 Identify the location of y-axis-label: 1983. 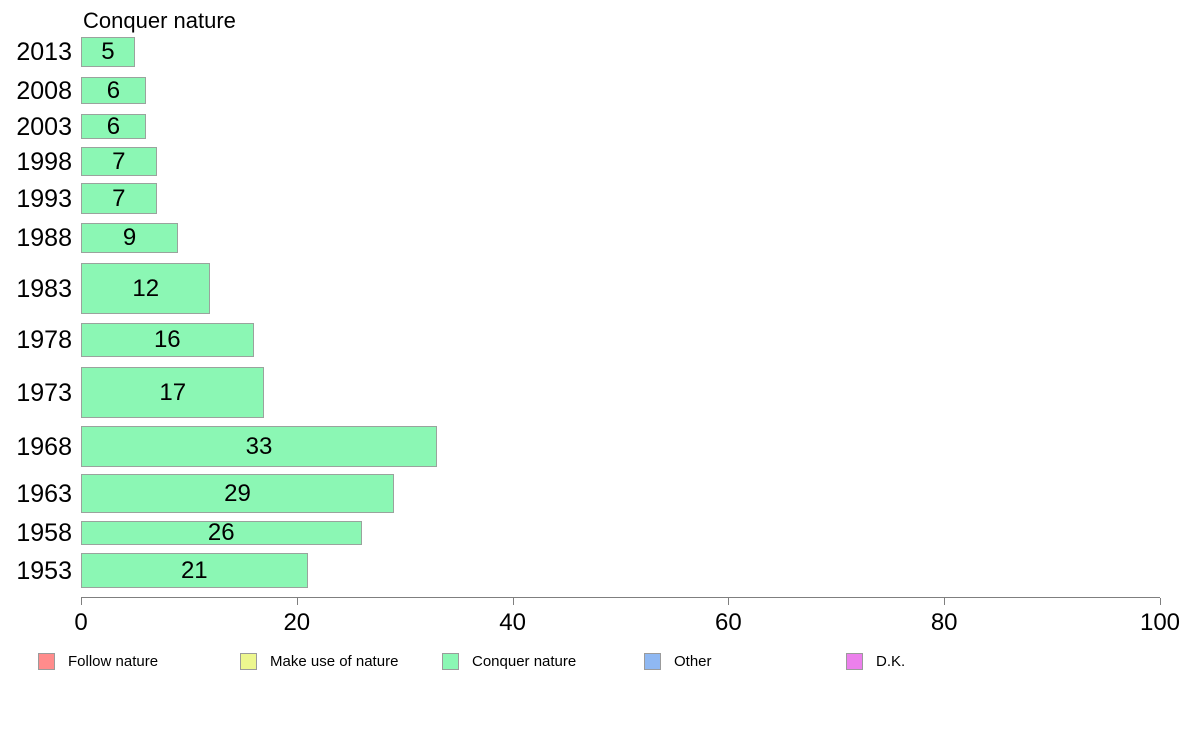
(44, 288).